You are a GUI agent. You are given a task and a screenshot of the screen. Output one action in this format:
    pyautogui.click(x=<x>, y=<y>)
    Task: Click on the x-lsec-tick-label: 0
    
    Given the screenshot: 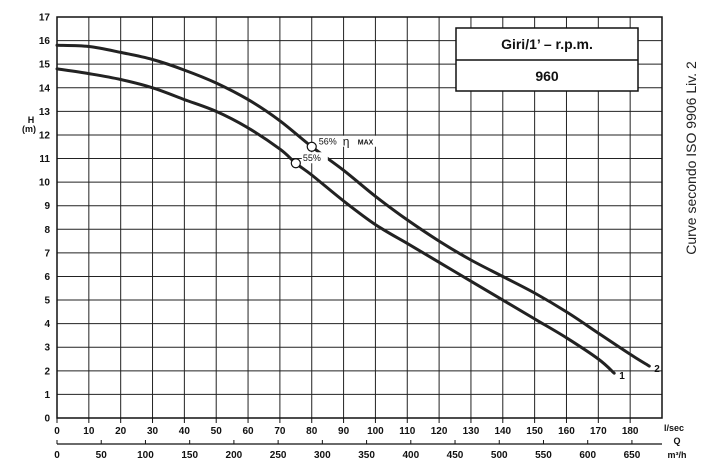 What is the action you would take?
    pyautogui.click(x=57, y=431)
    